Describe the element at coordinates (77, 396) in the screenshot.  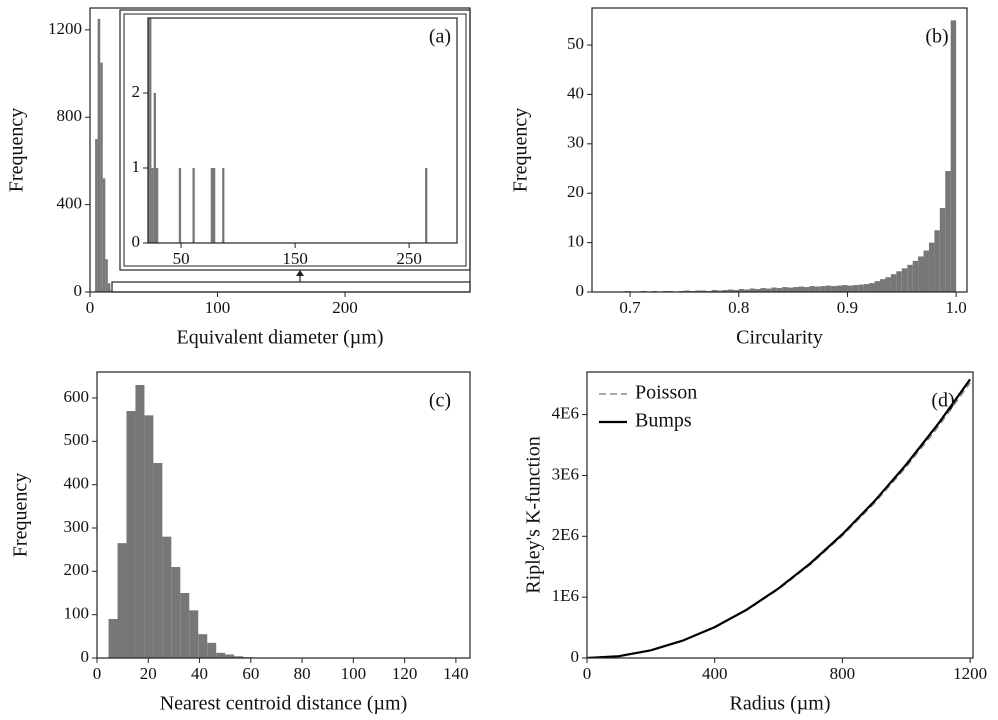
I see `y-tick-label: 600` at that location.